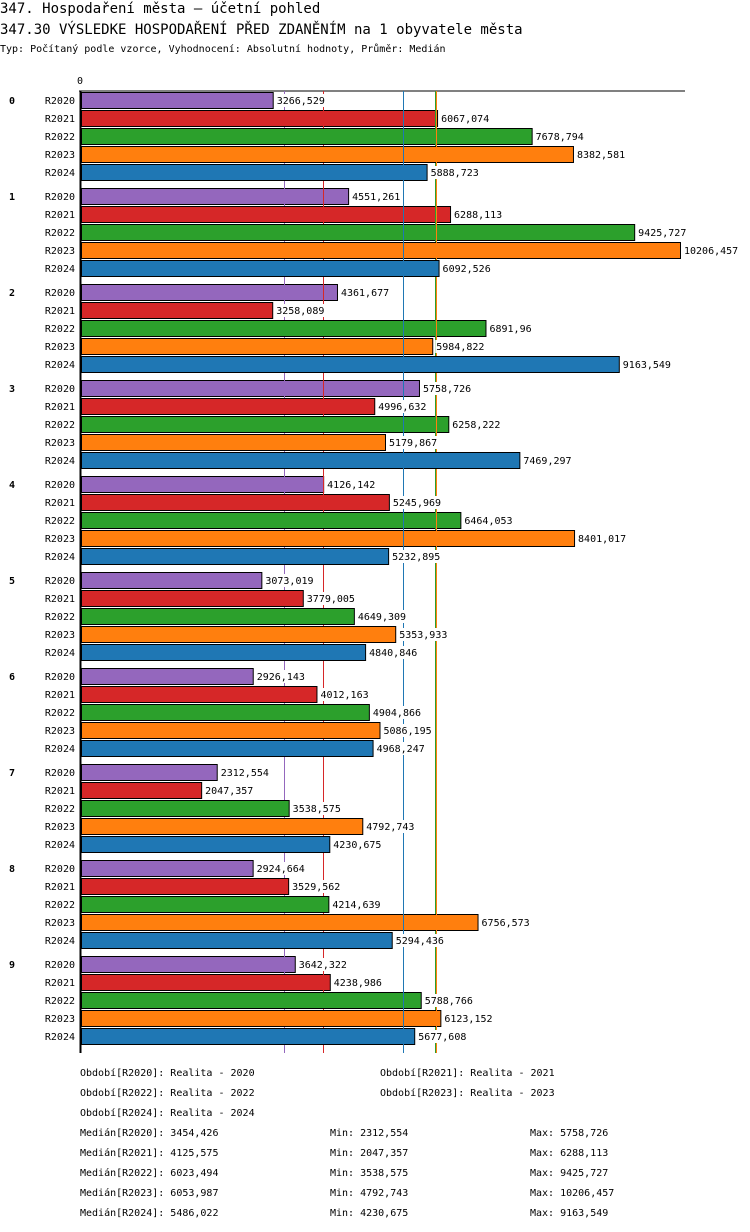 Image resolution: width=750 pixels, height=1232 pixels. Describe the element at coordinates (369, 1193) in the screenshot. I see `stat-min-r2023: Min: 4792,743` at that location.